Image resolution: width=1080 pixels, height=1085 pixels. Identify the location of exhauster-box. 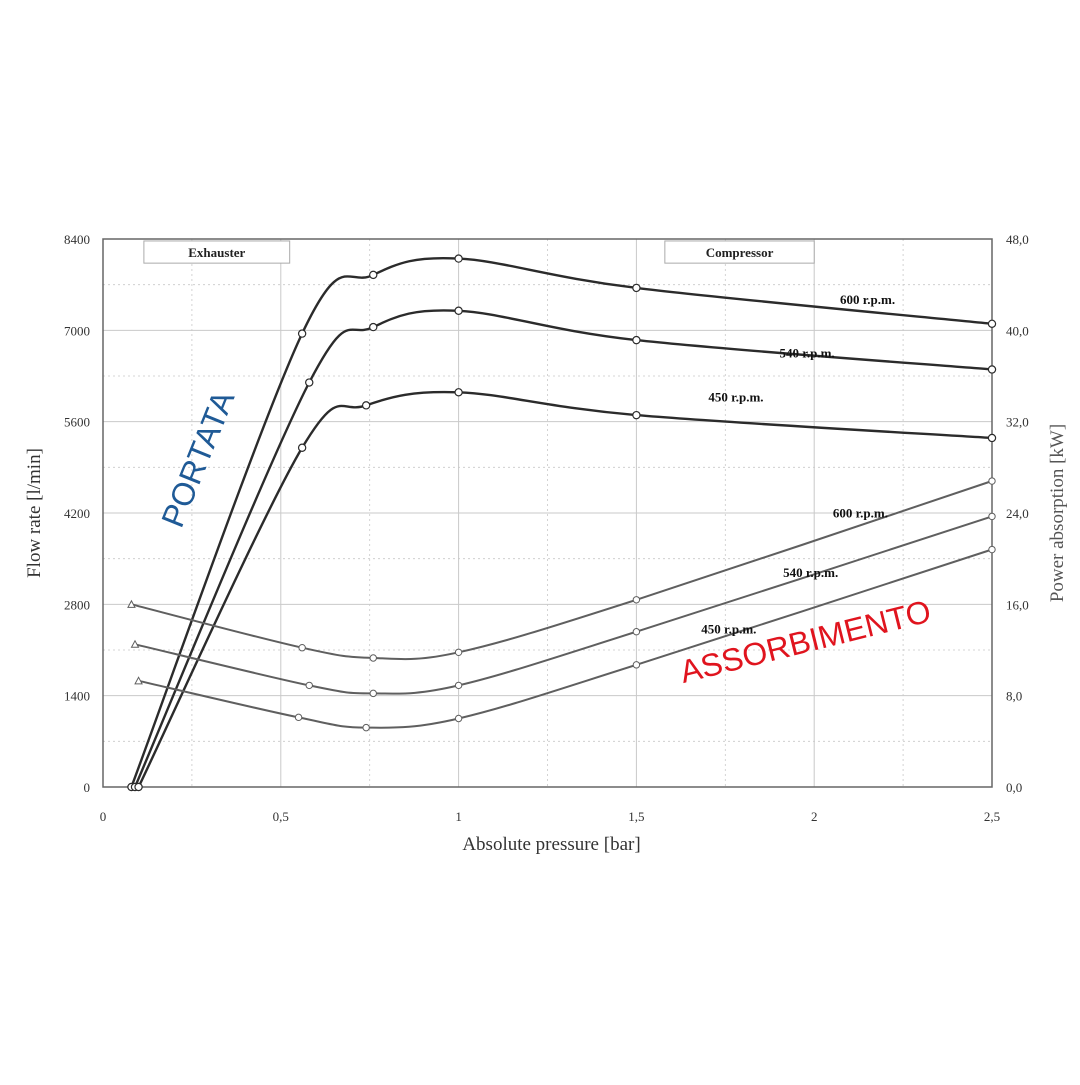
(217, 252).